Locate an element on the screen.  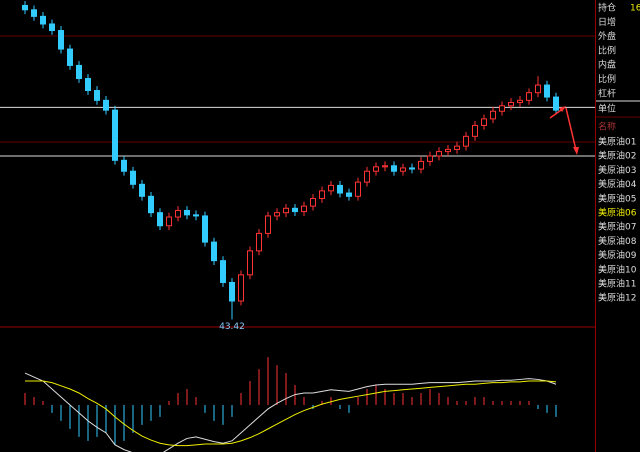
field-label: 杠杆 is located at coordinates (607, 93).